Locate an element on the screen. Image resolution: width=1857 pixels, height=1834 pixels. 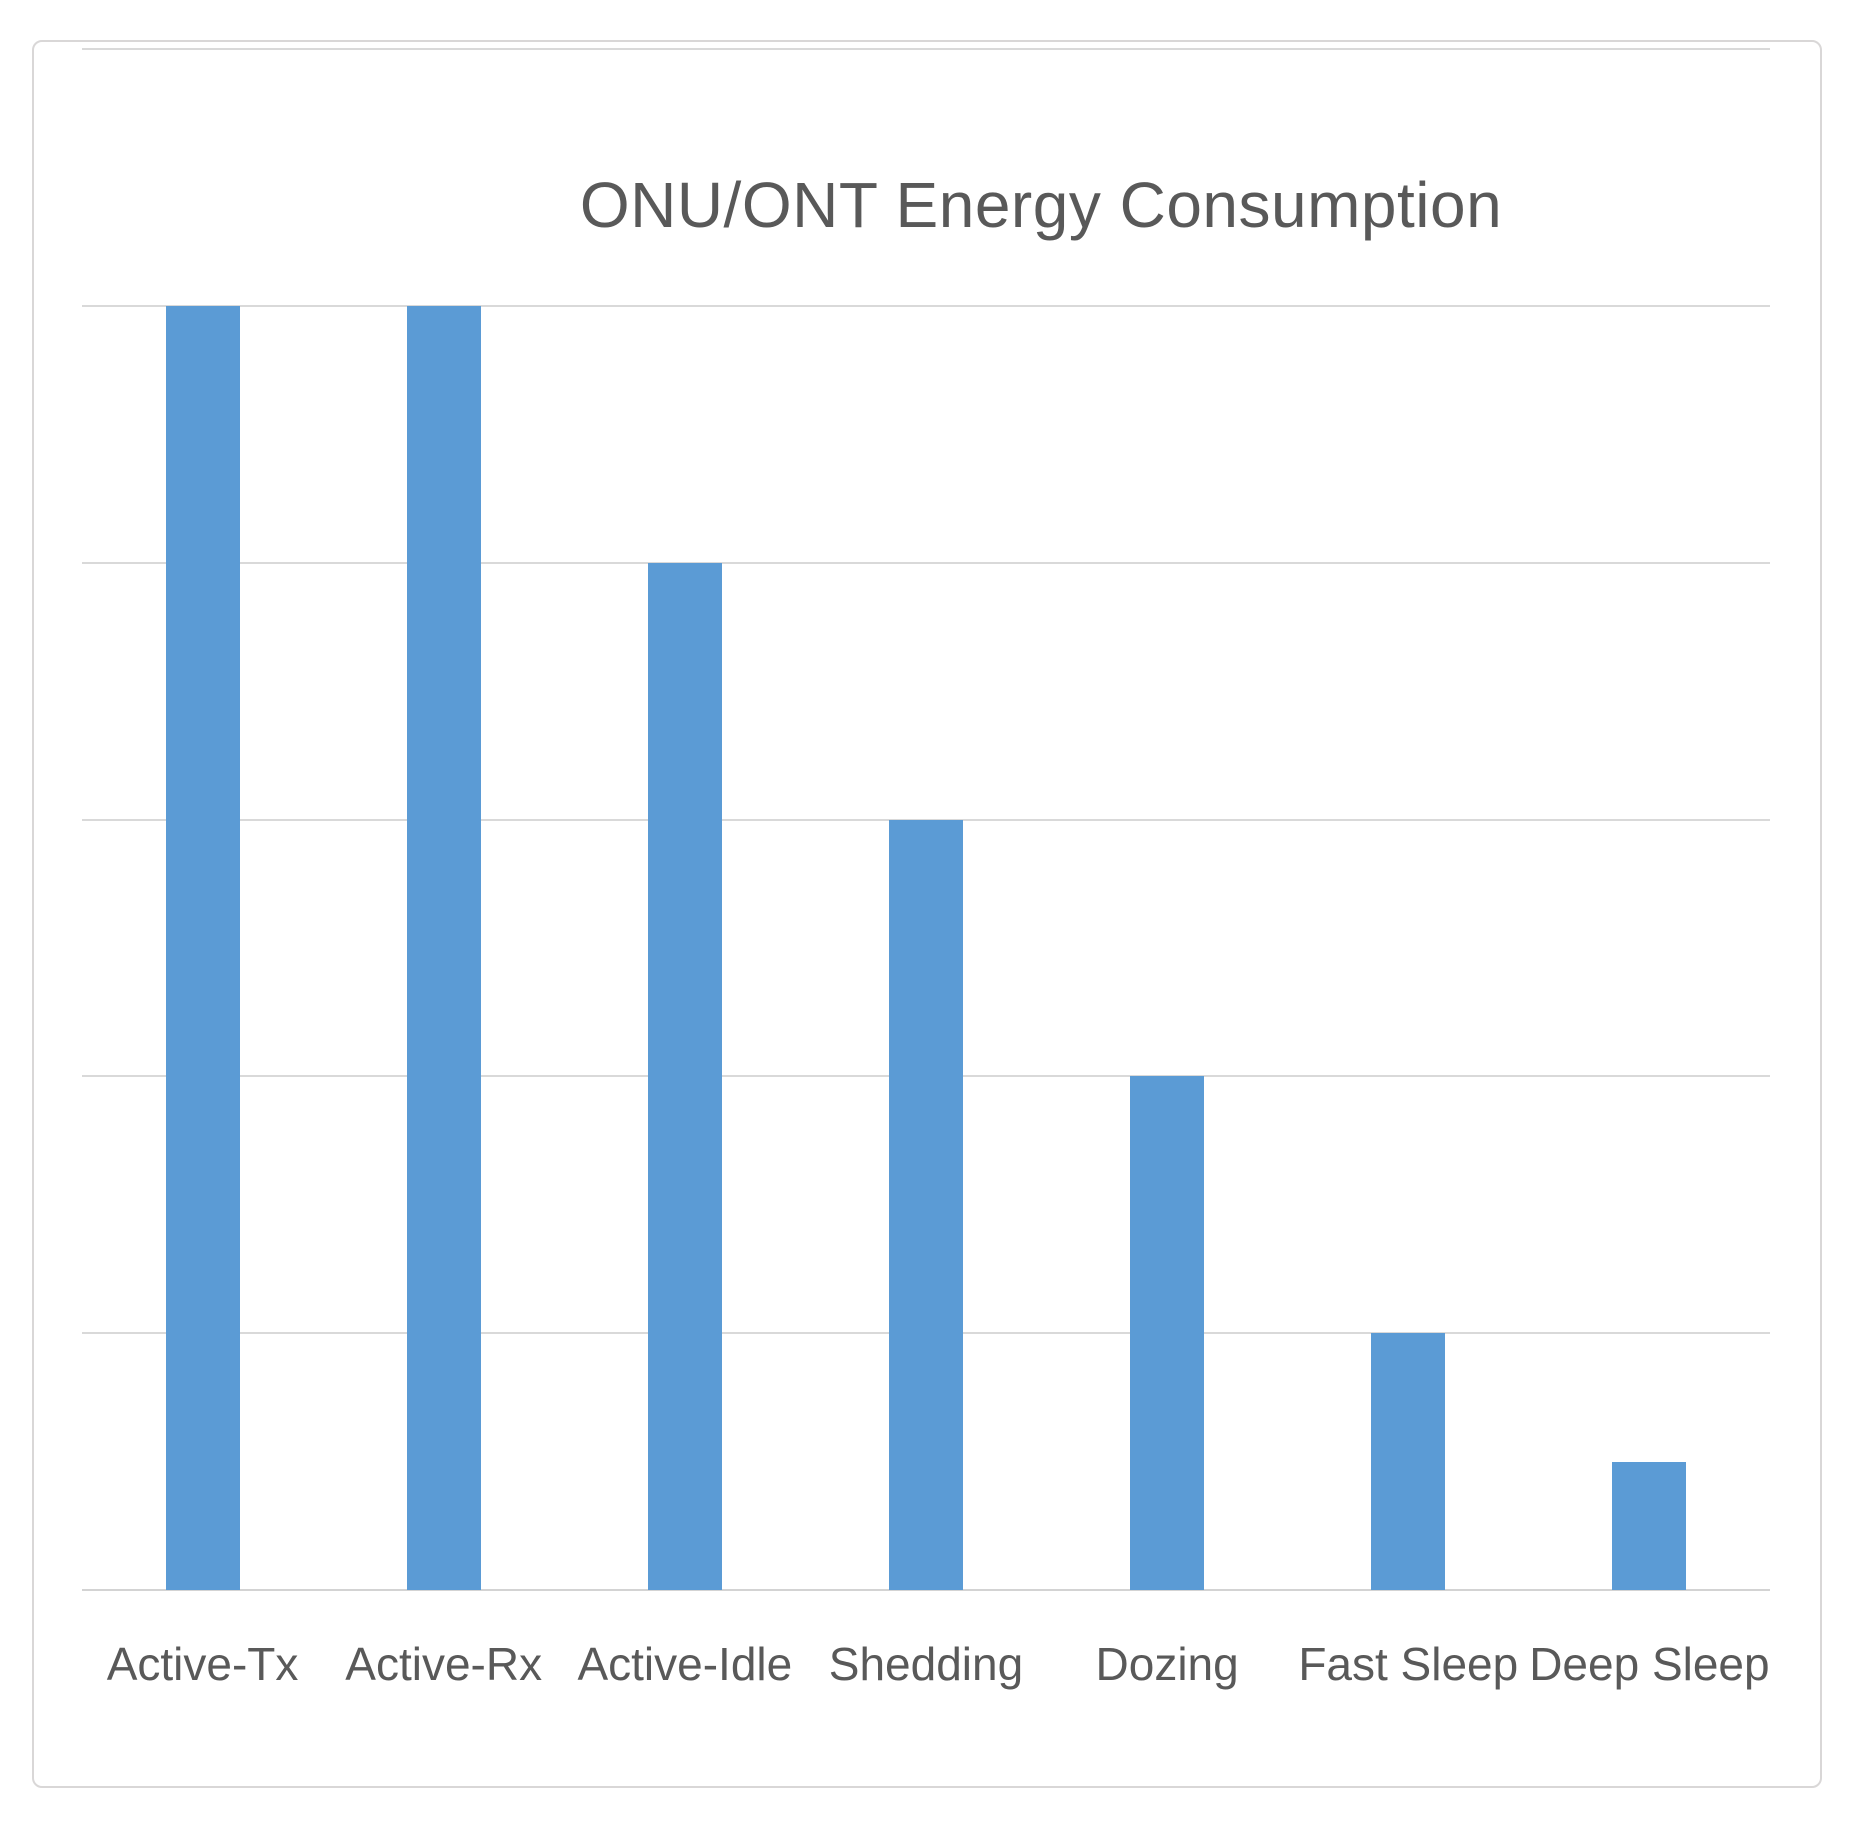
bar-slot-active-tx is located at coordinates (202, 819).